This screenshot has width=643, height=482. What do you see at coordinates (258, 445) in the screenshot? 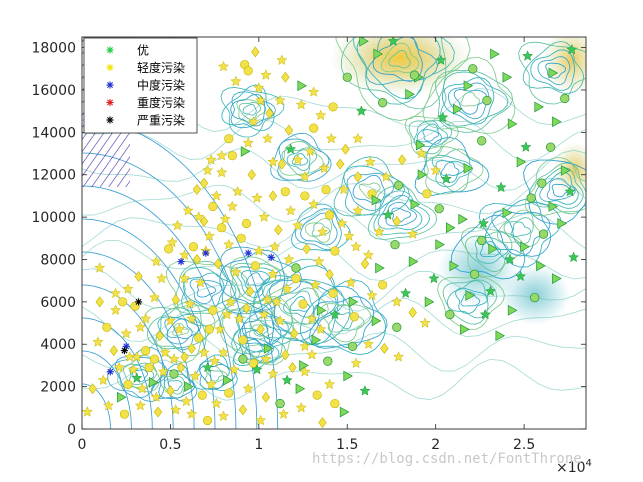
I see `x-tick-label: 1` at bounding box center [258, 445].